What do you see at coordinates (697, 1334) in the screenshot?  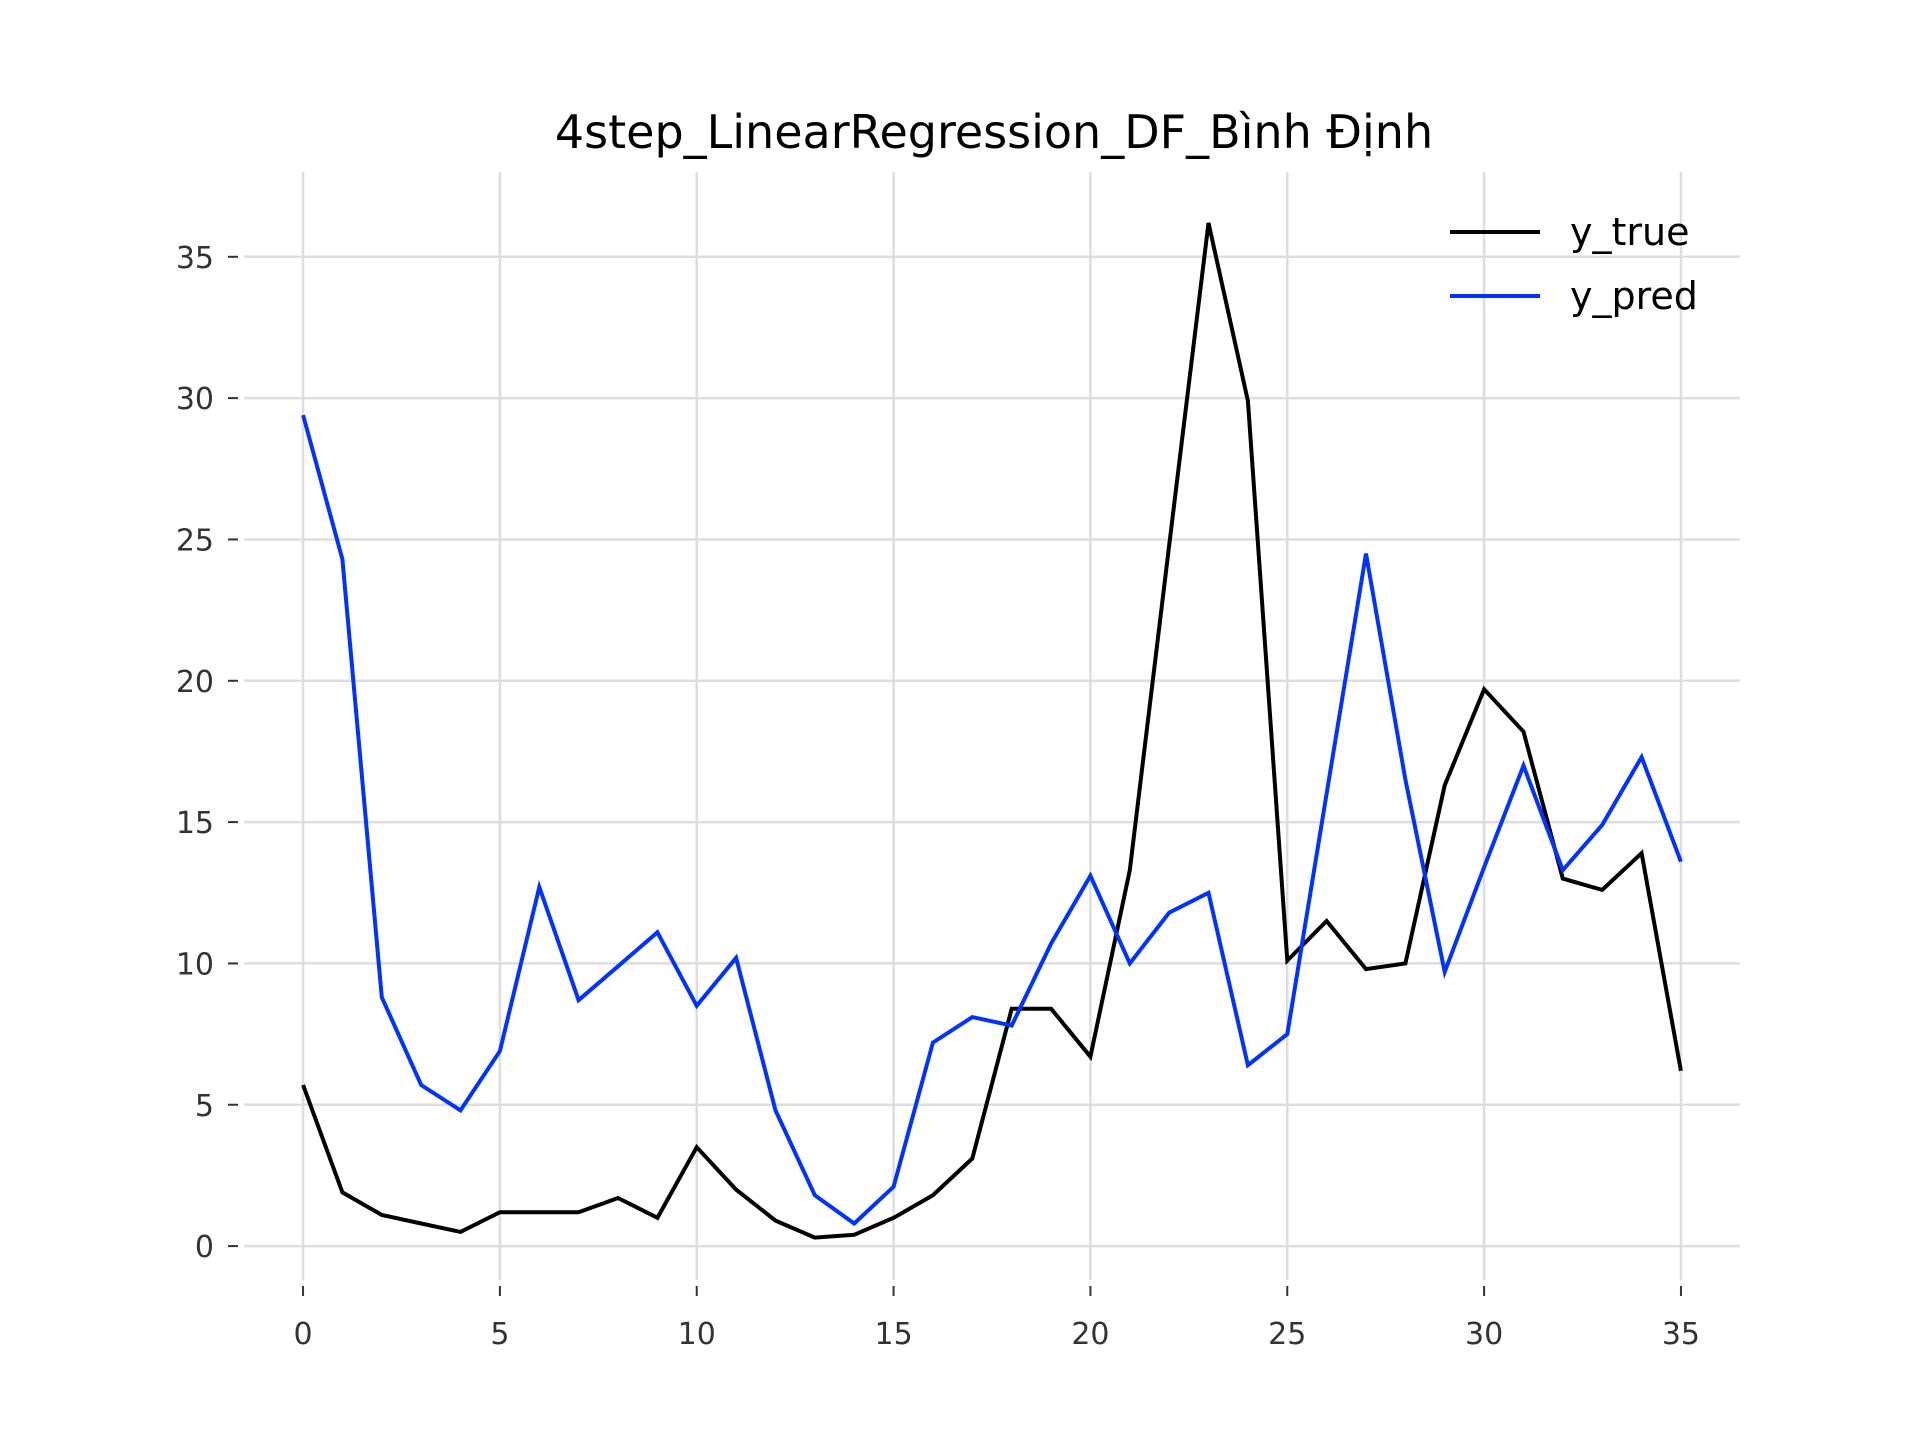 I see `x-tick-label: 10` at bounding box center [697, 1334].